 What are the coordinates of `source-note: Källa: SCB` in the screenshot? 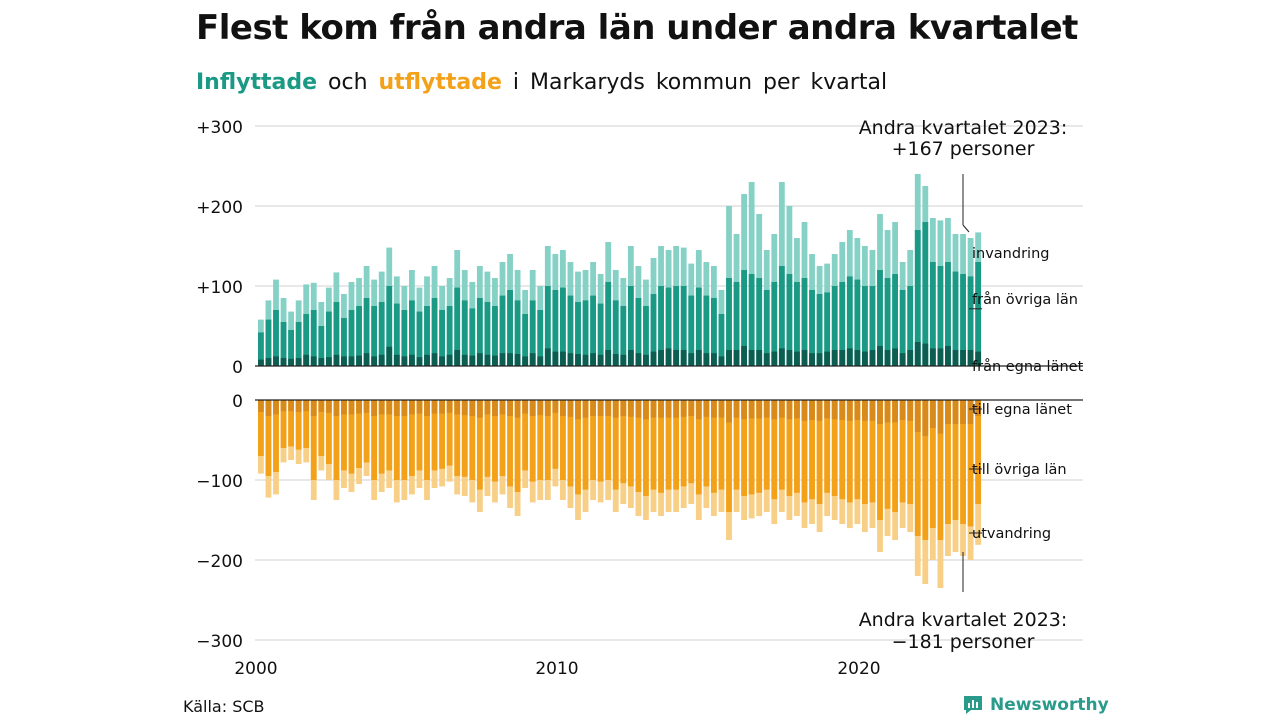 It's located at (224, 706).